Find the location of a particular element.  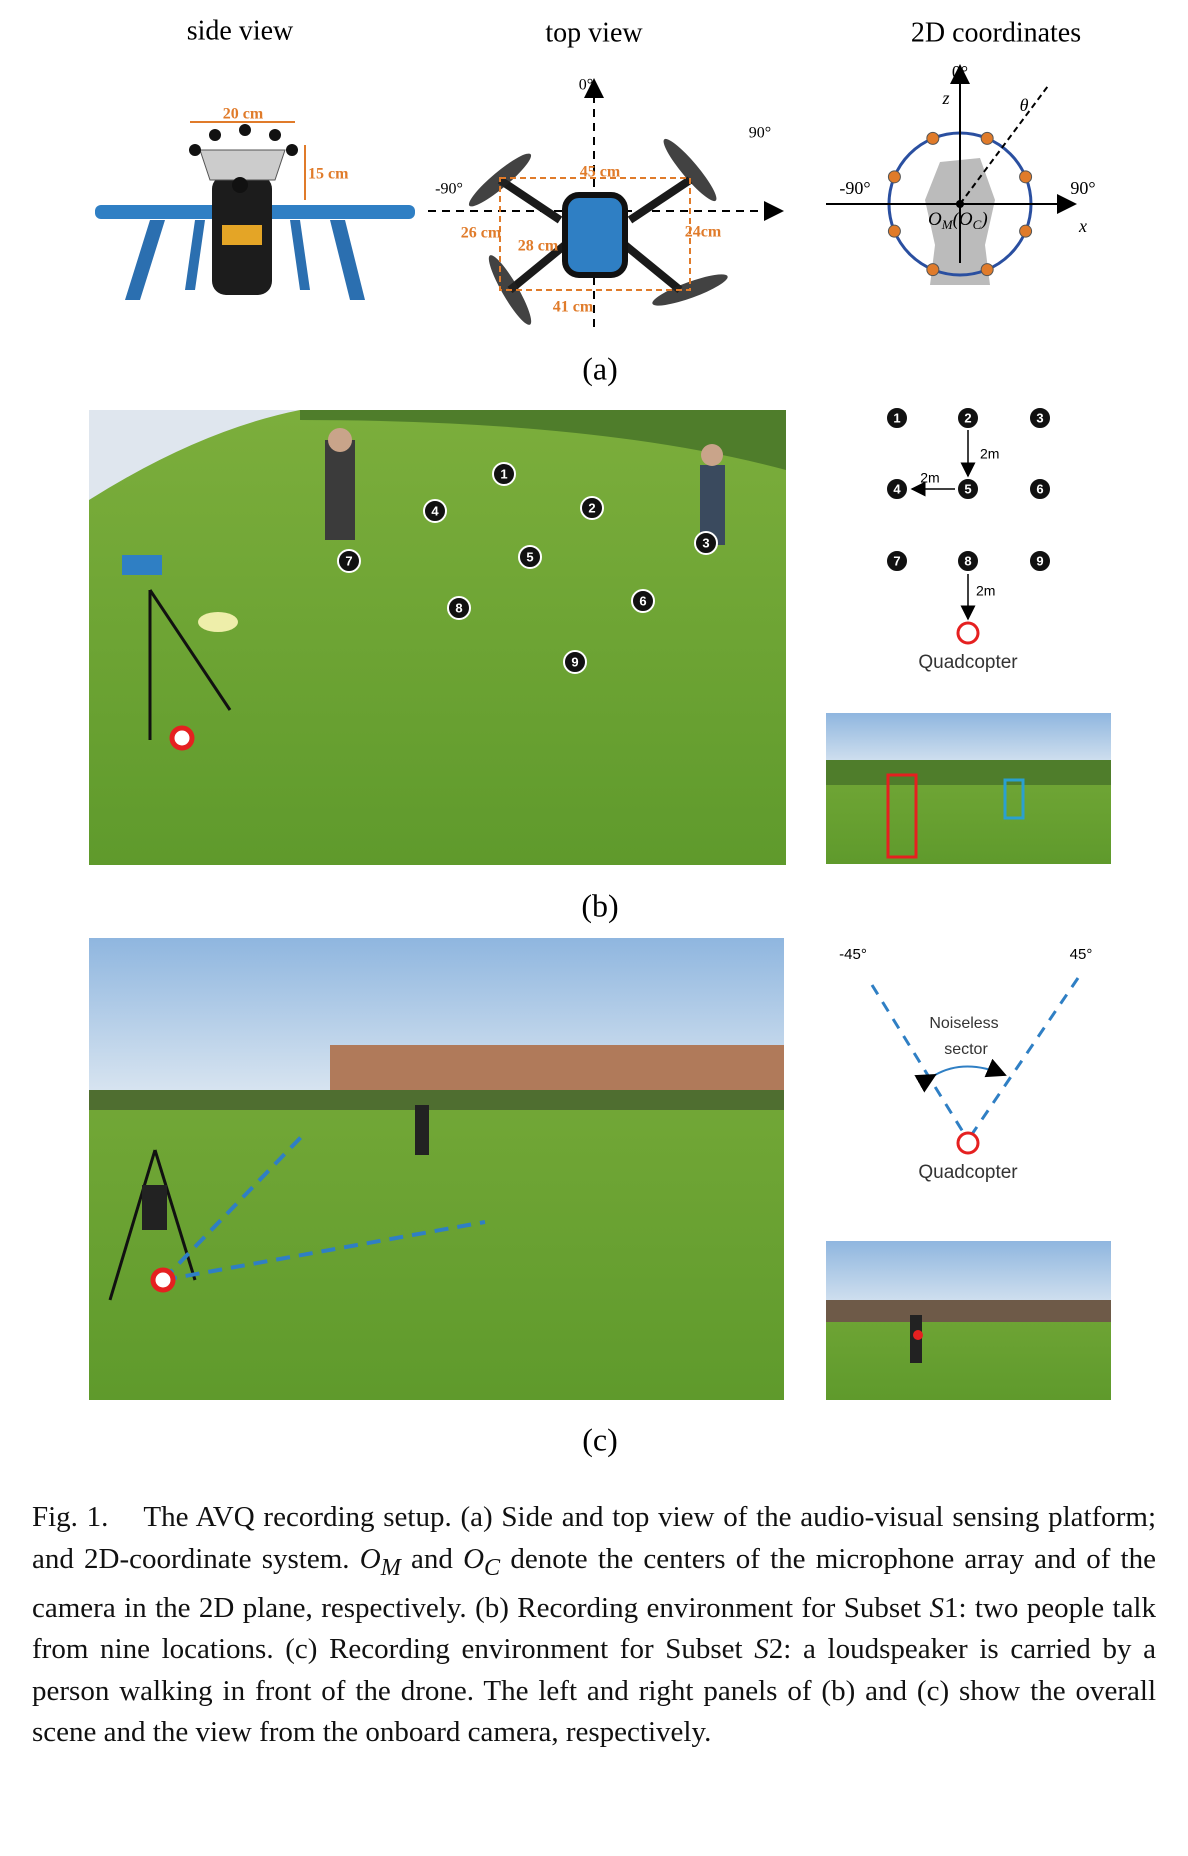

caption-math: M is located at coordinates (390, 1567).